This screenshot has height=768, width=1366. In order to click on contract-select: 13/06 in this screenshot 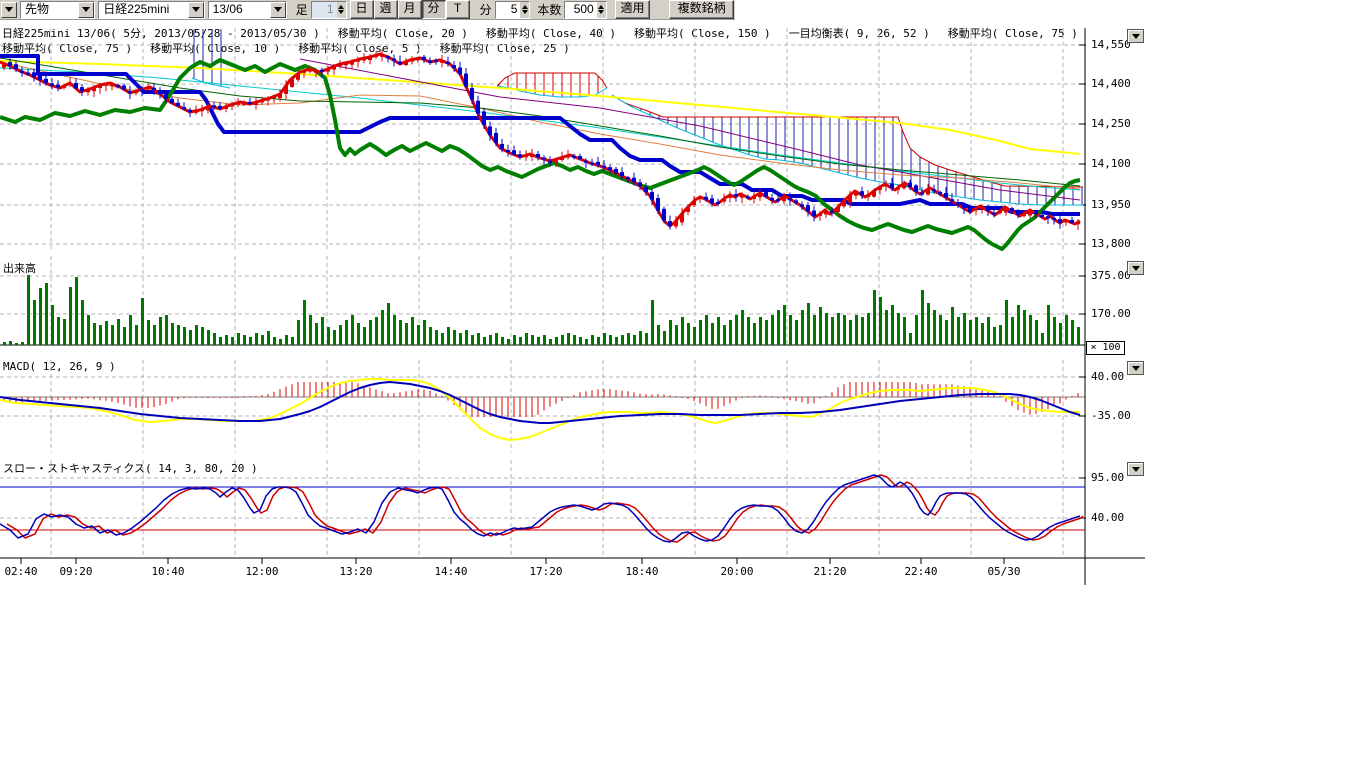, I will do `click(247, 9)`.